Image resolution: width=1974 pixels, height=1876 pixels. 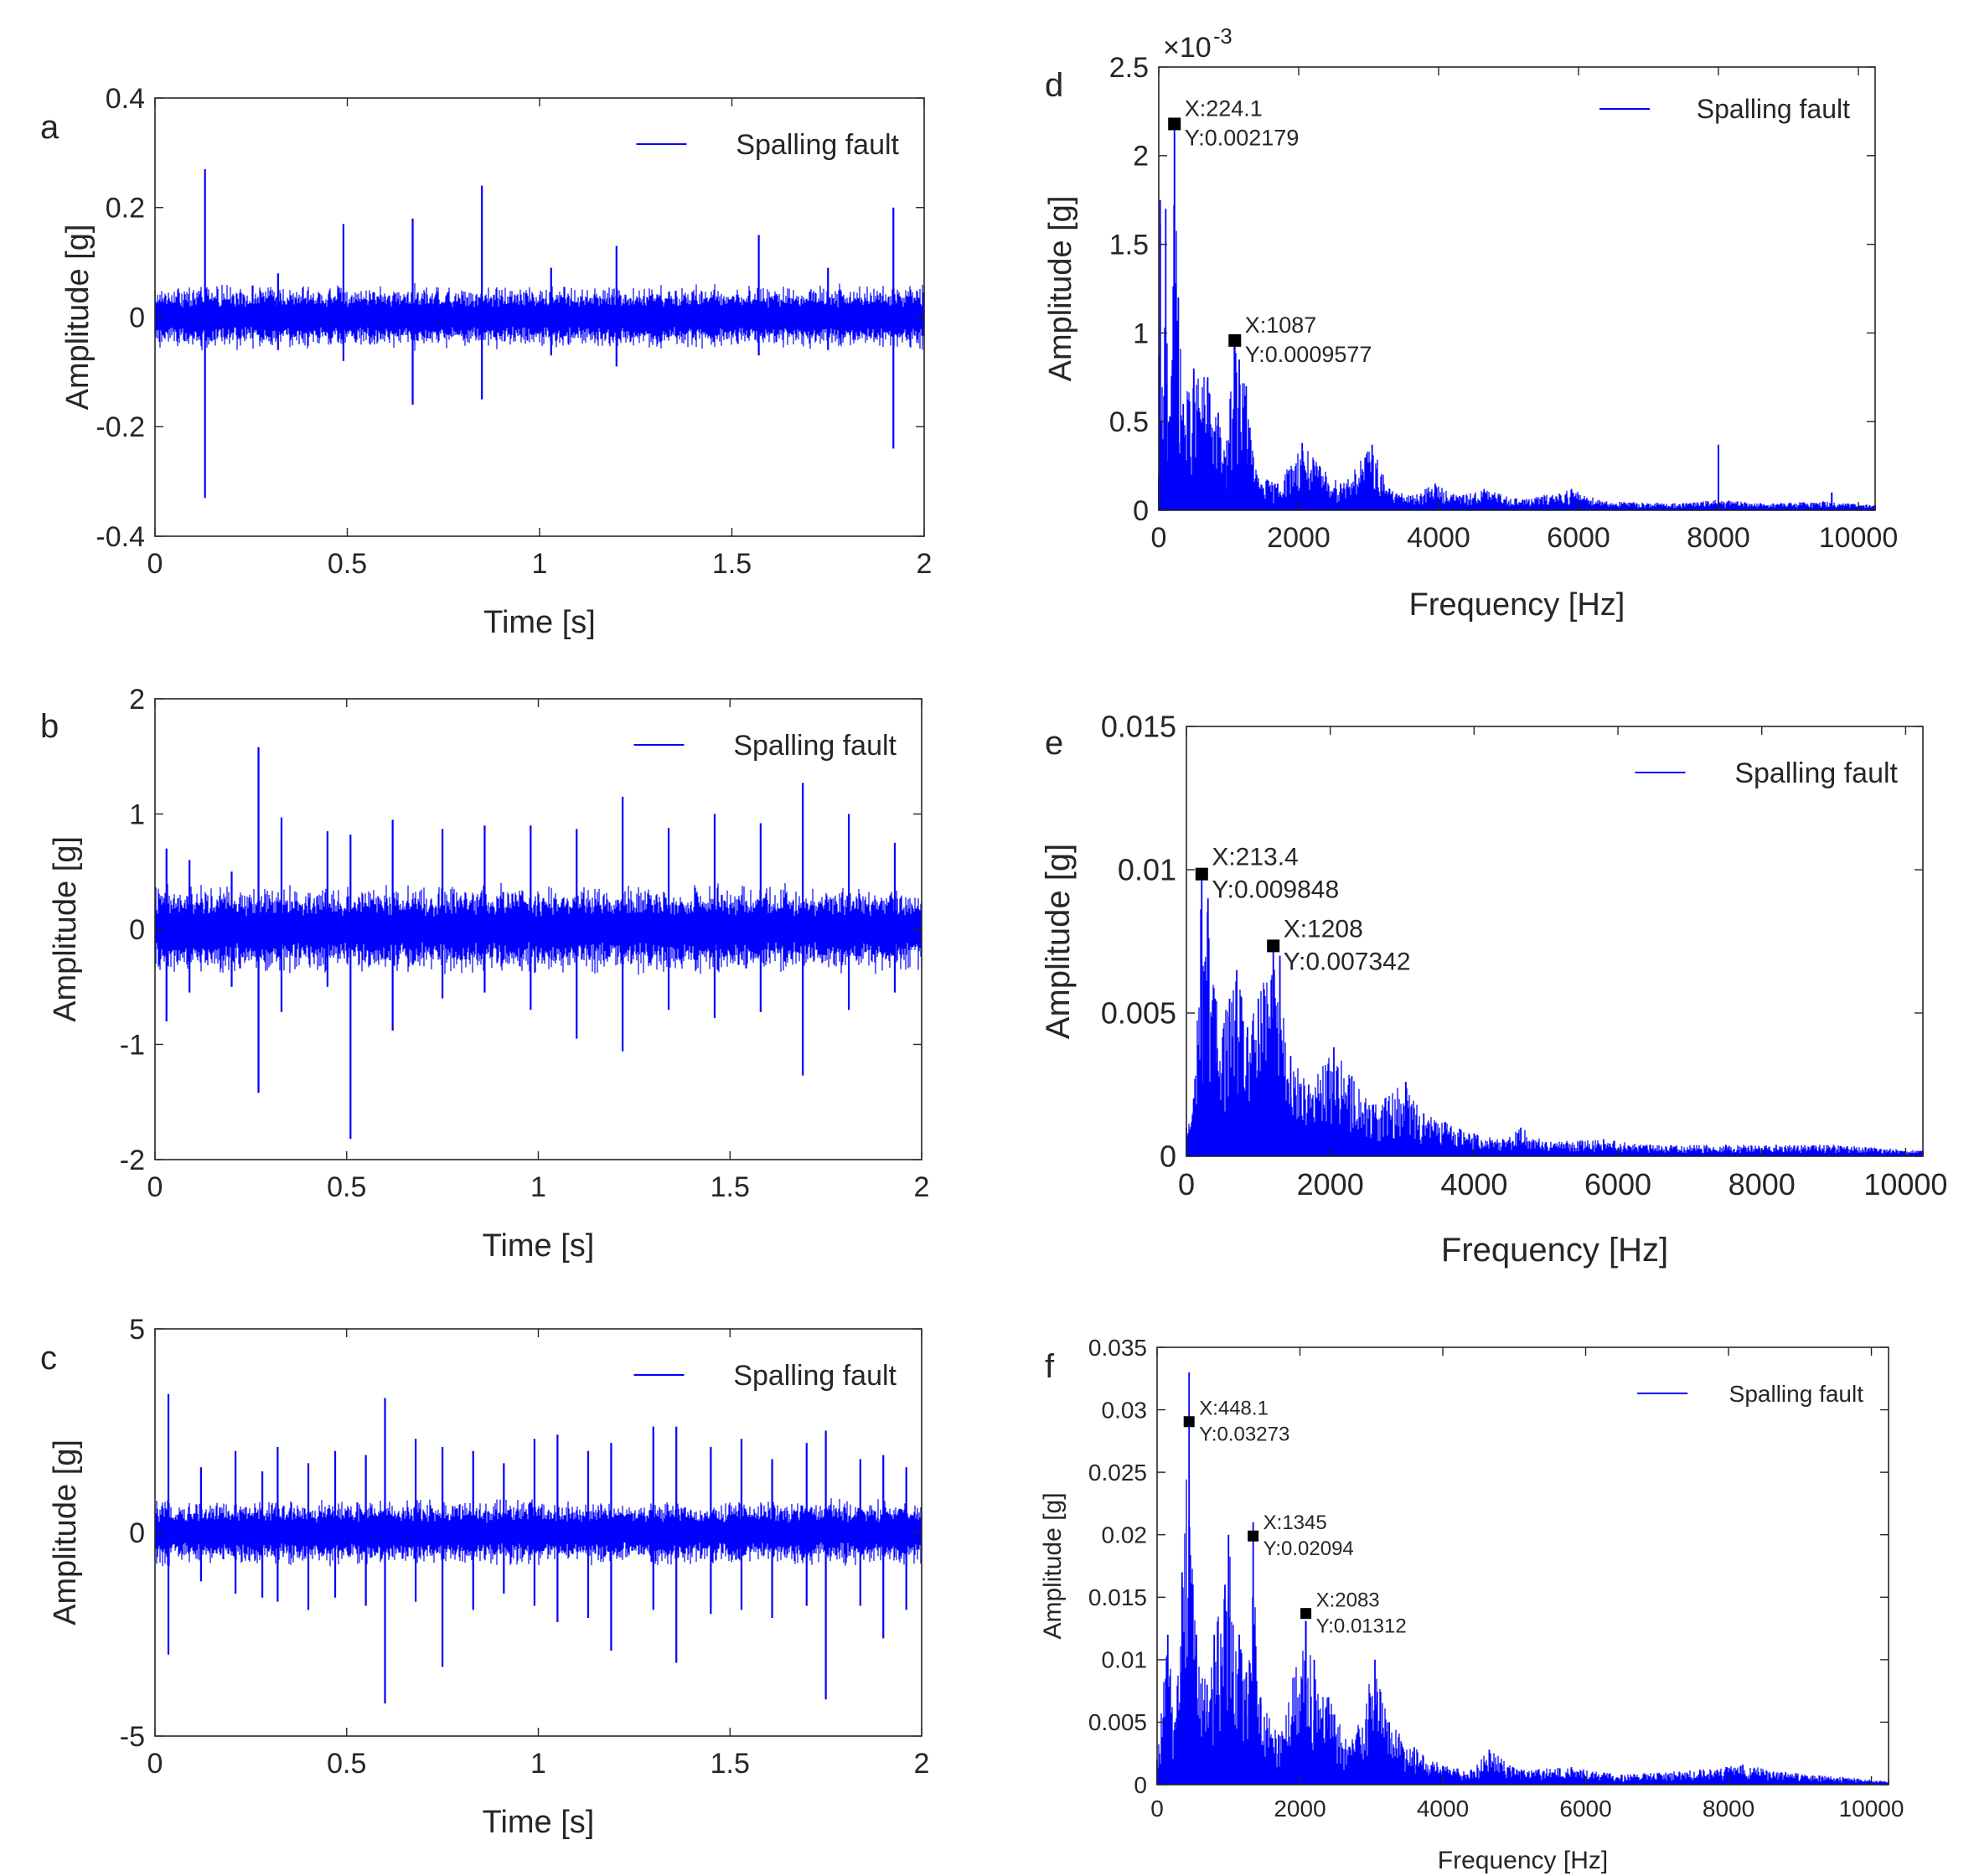 I want to click on datatip-y-label: Y:0.03273, so click(x=1244, y=1435).